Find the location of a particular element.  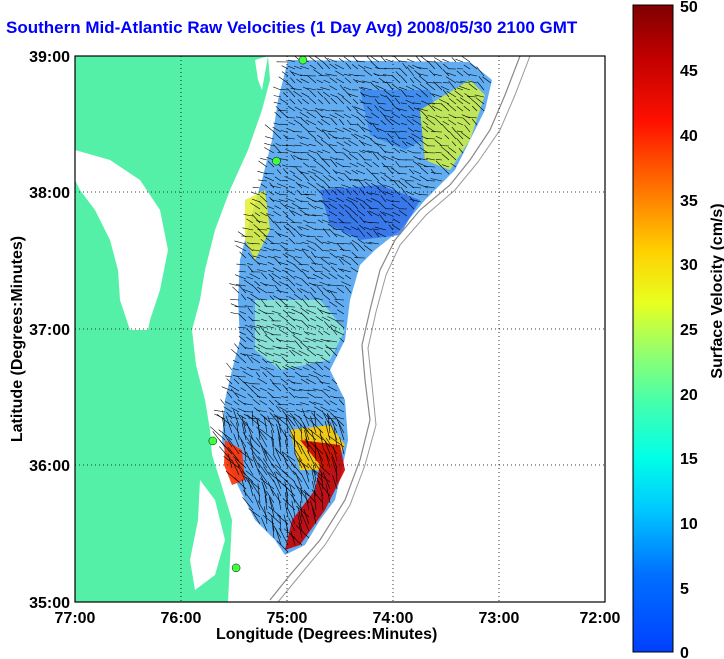

colorbar-ticks: 0 5 10 15 20 25 30 35 40 45 50 is located at coordinates (689, 329).